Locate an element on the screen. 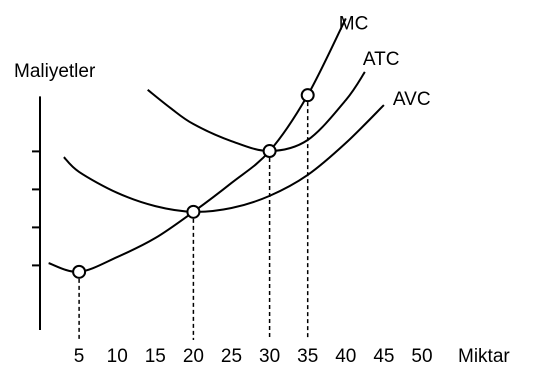 The image size is (533, 383). x-tick-label: 25 is located at coordinates (231, 356).